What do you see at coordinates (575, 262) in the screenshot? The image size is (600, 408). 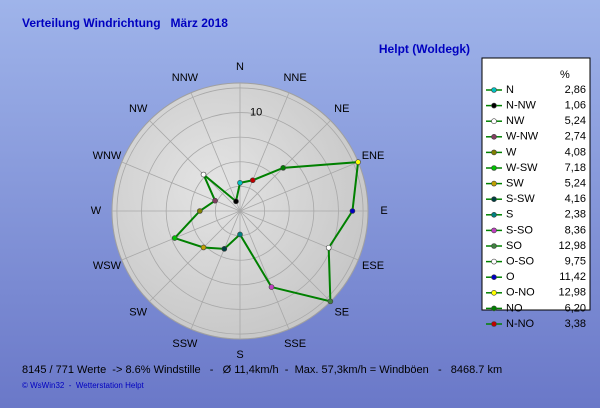 I see `legend-value: 9,75` at bounding box center [575, 262].